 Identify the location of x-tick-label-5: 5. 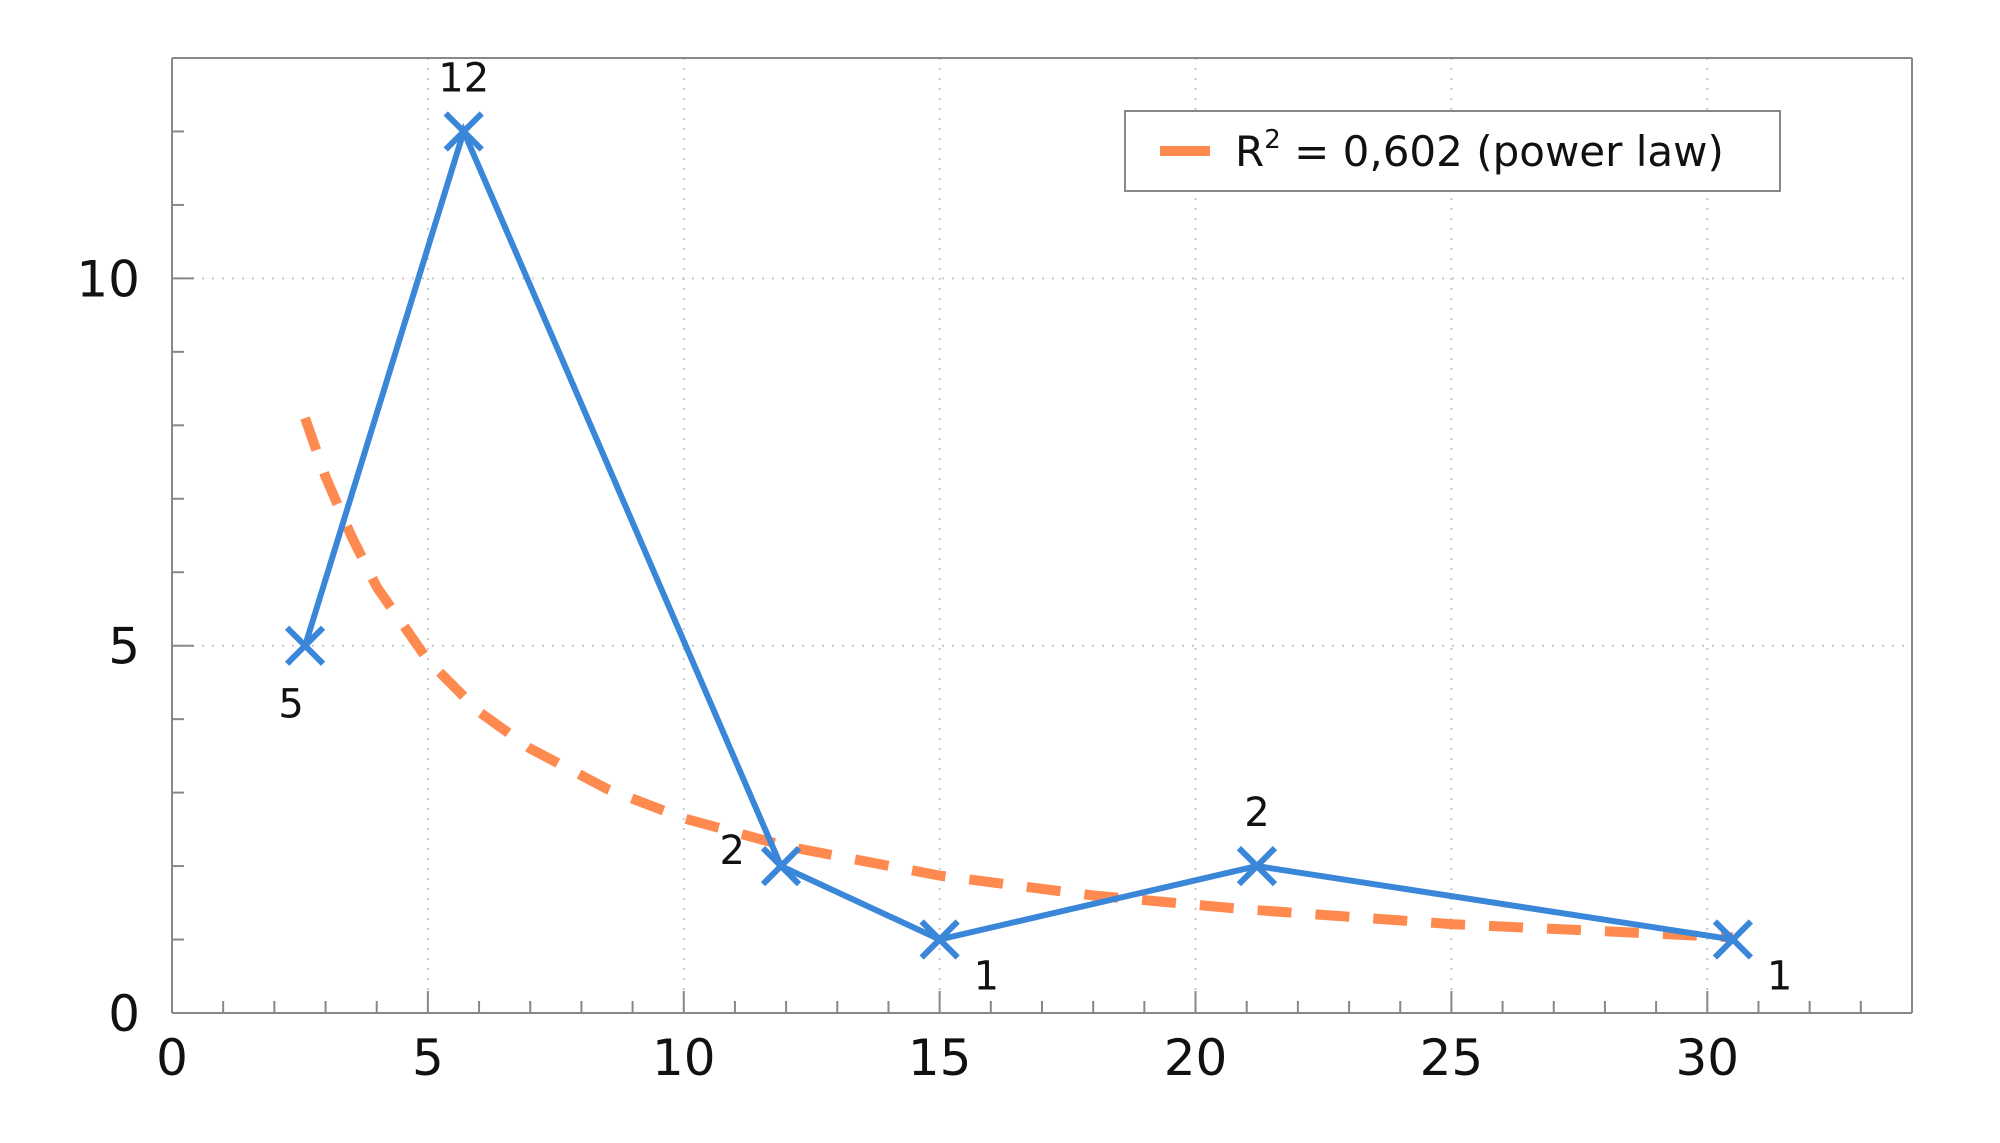
(428, 1058).